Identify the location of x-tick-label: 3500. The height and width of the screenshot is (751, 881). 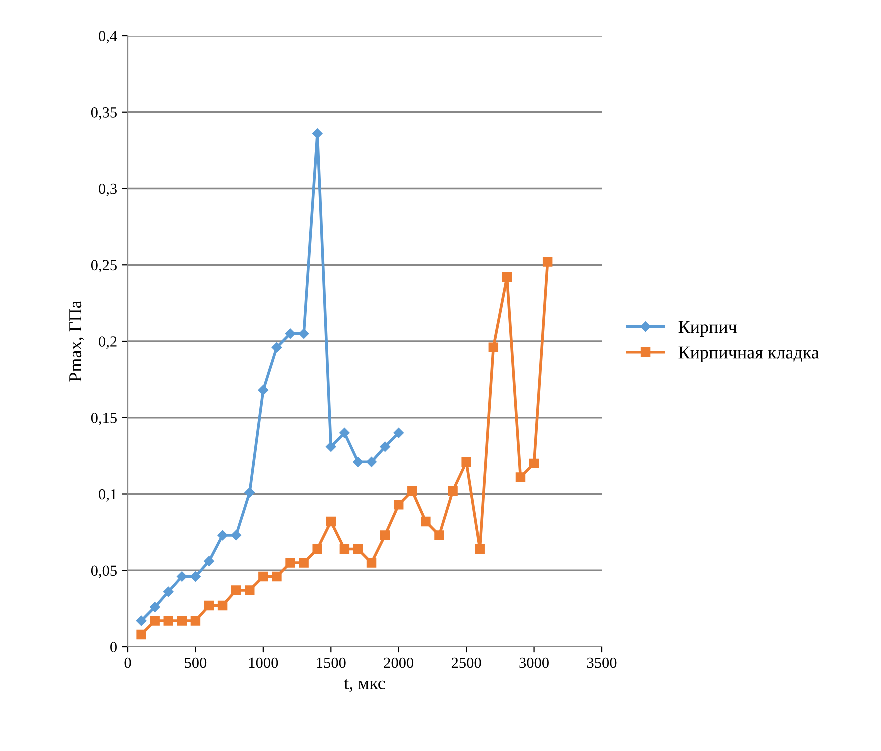
(602, 663).